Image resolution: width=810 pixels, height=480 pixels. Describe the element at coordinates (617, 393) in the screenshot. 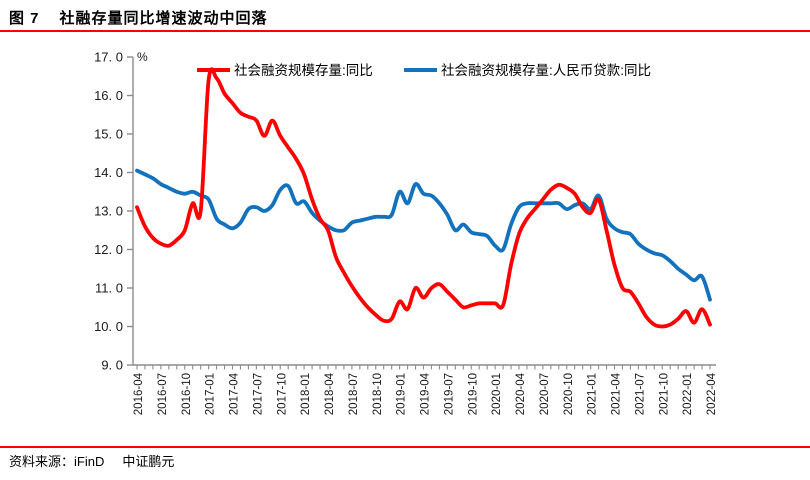

I see `x-tick-label: 2021-04` at that location.